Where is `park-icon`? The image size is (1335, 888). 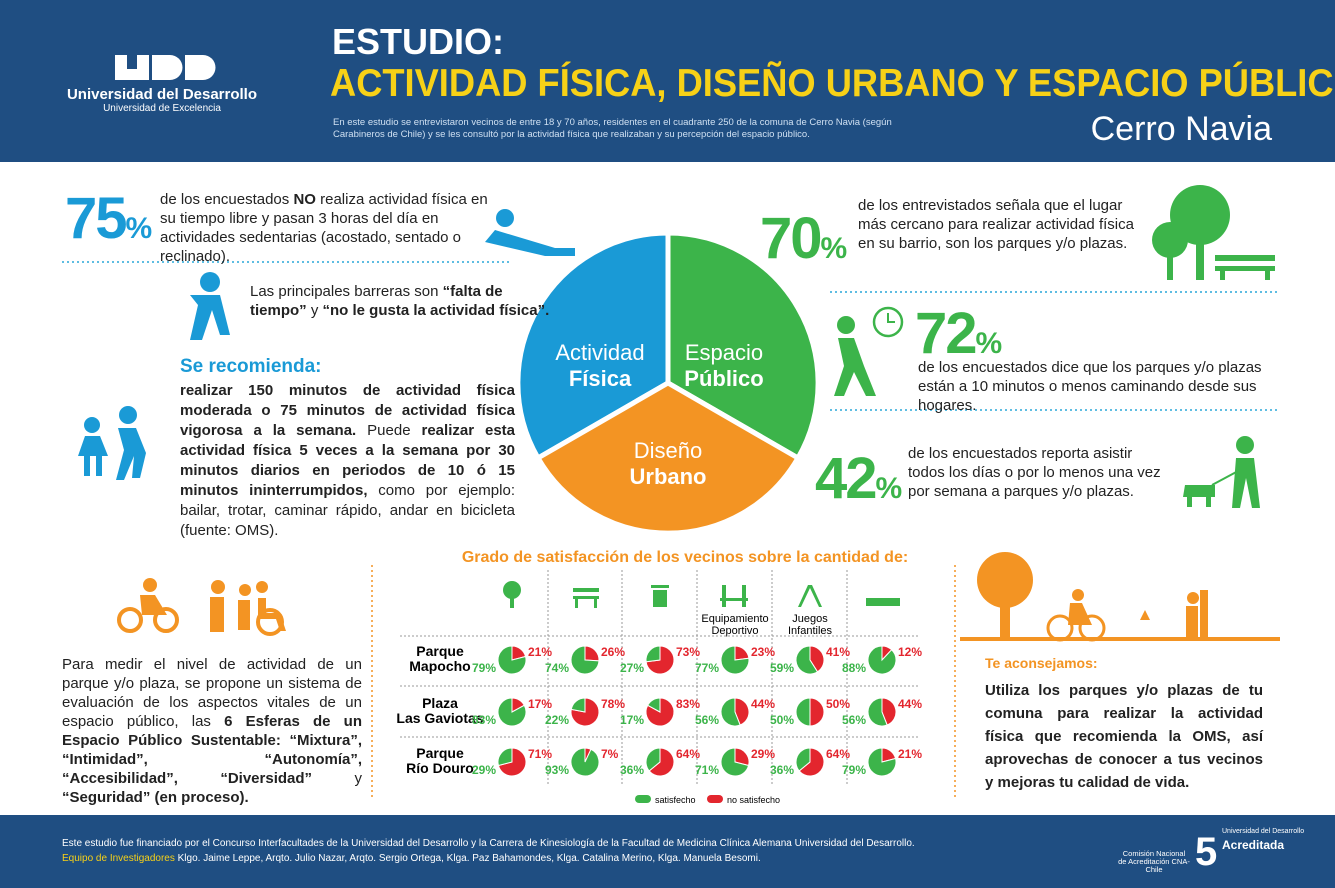 park-icon is located at coordinates (1120, 597).